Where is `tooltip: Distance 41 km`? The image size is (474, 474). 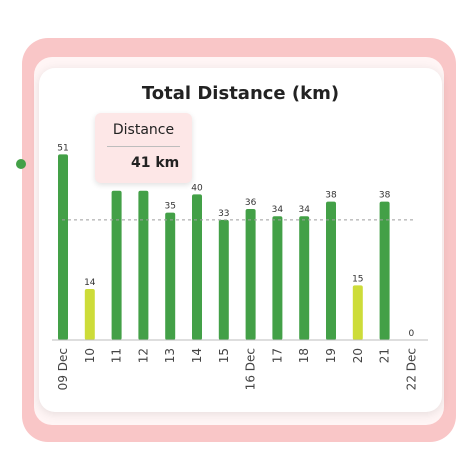
tooltip: Distance 41 km is located at coordinates (143, 148).